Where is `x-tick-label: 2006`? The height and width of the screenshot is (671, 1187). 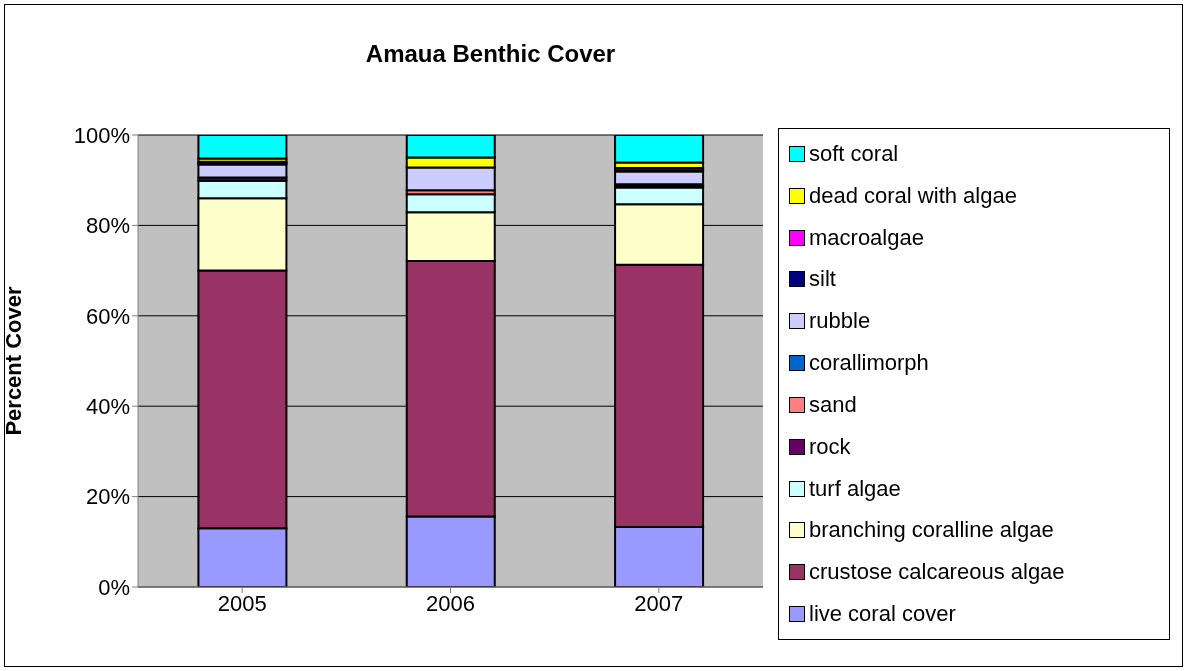 x-tick-label: 2006 is located at coordinates (450, 603).